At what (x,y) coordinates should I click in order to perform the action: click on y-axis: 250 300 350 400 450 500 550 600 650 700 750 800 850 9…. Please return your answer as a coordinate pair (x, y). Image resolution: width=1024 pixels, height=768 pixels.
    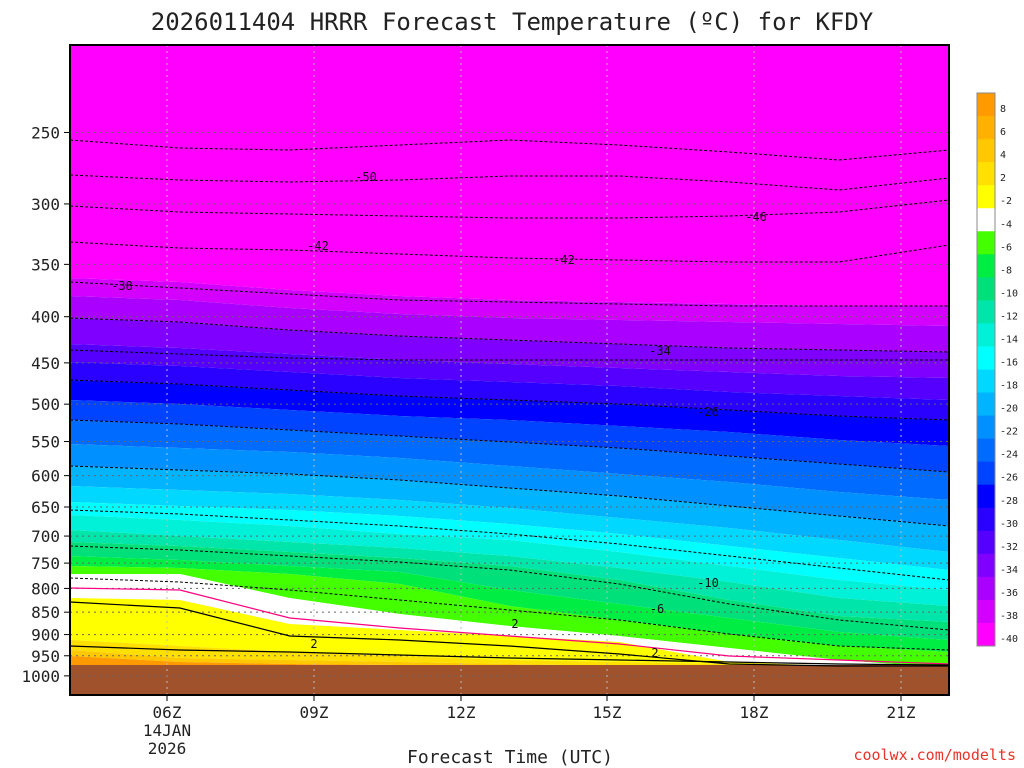
    Looking at the image, I should click on (45, 404).